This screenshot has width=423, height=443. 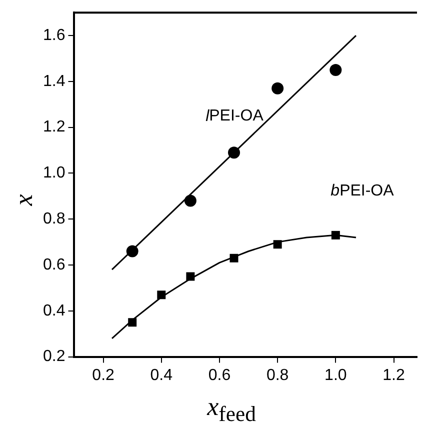 I want to click on y-tick-label: 1.4, so click(x=54, y=81).